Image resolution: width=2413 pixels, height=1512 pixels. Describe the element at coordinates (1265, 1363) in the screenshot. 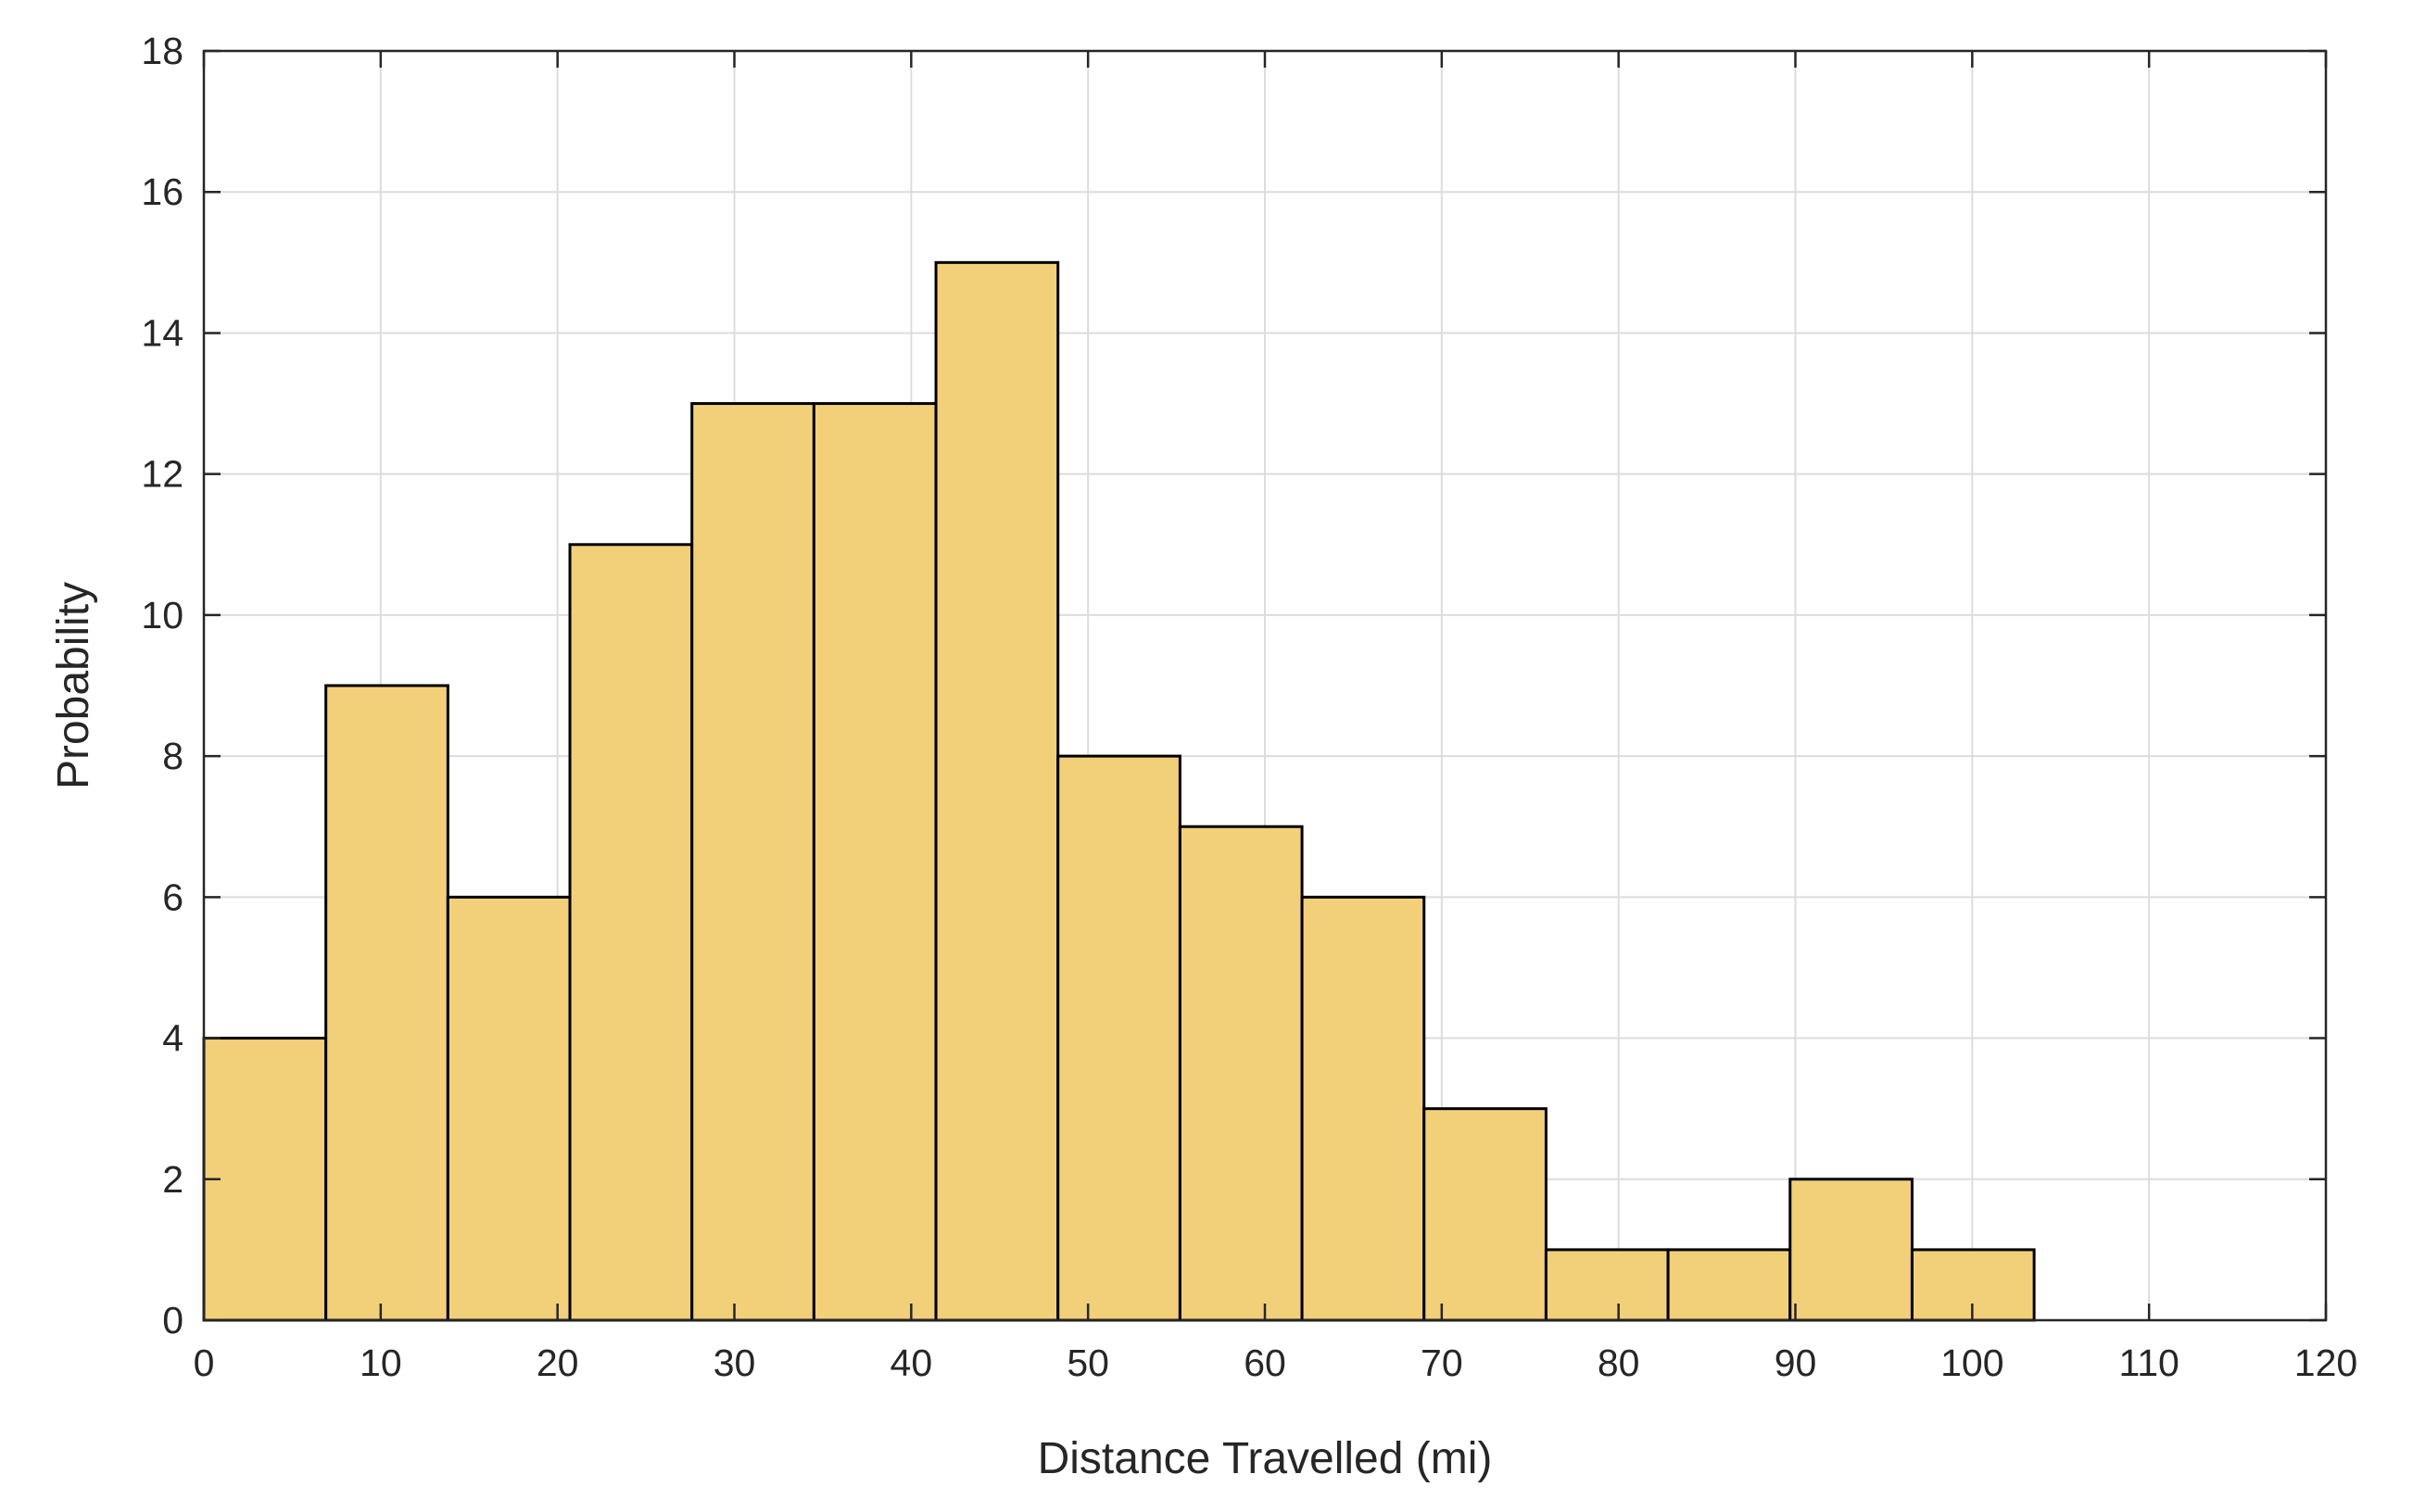

I see `x-tick-label: 60` at that location.